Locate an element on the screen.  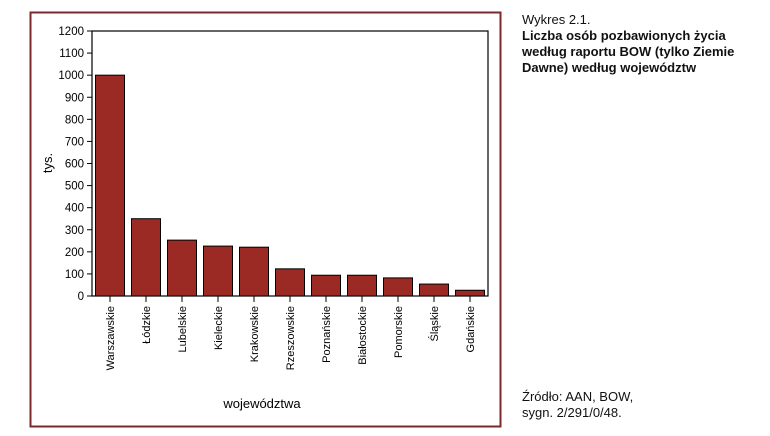
x-tick-label: Krakowskie is located at coordinates (255, 334).